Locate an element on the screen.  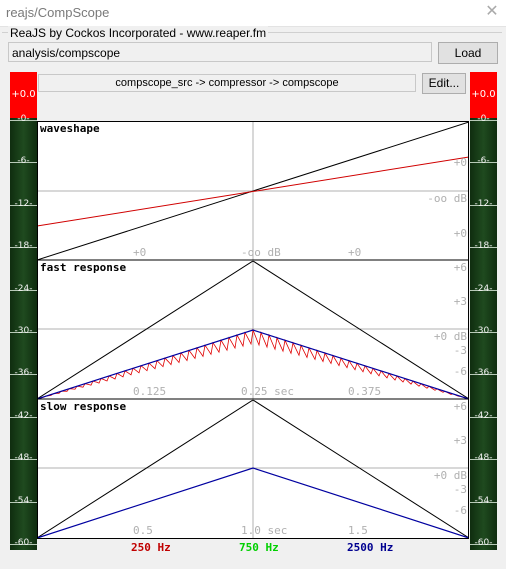
right-meter-bar is located at coordinates (483, 334).